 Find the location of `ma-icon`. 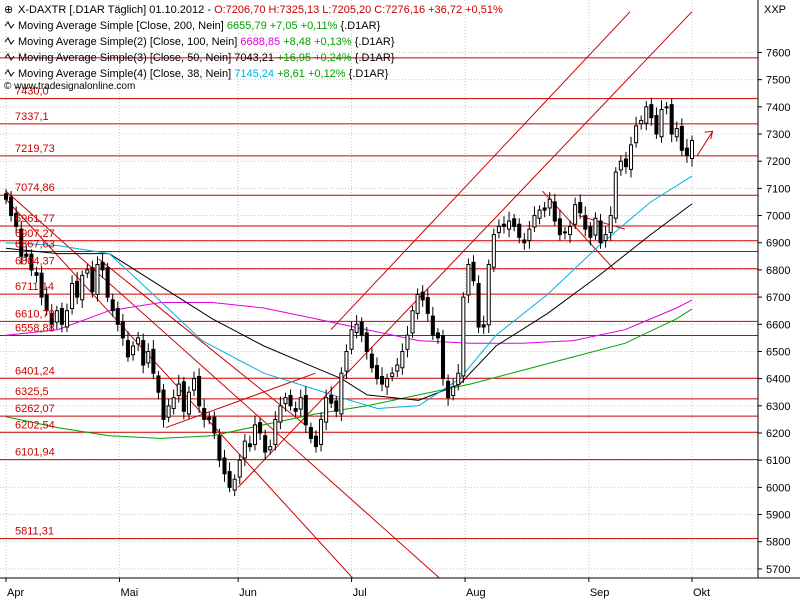

ma-icon is located at coordinates (9, 25).